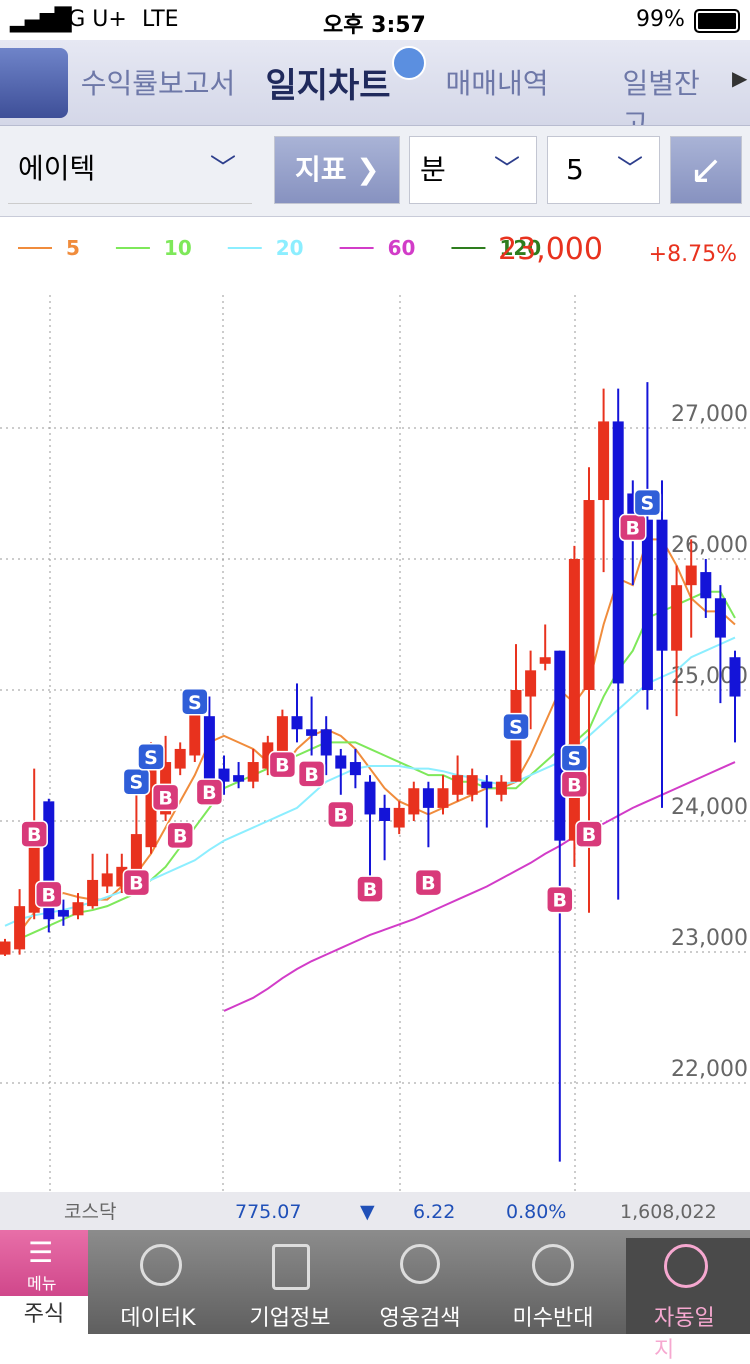 The height and width of the screenshot is (1364, 750). I want to click on ma-line, so click(479, 886).